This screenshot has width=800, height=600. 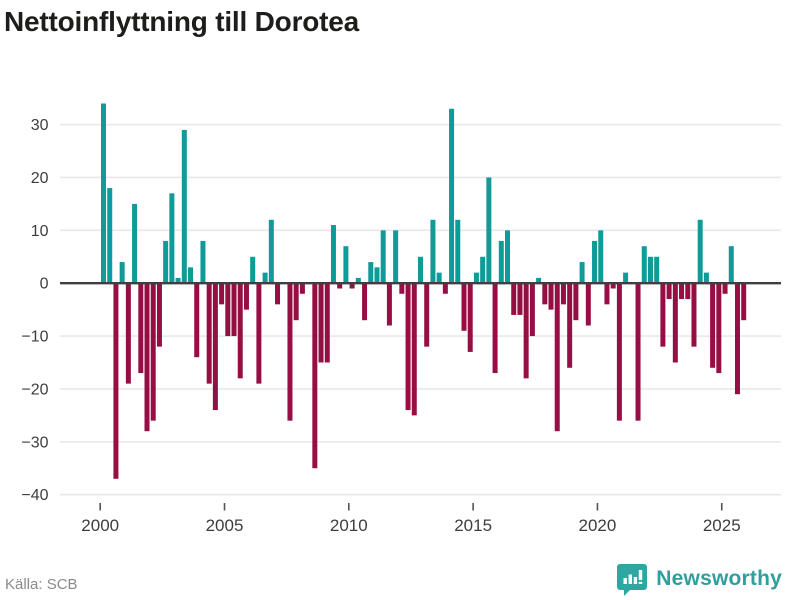 I want to click on bar-2023-Q4, so click(x=694, y=315).